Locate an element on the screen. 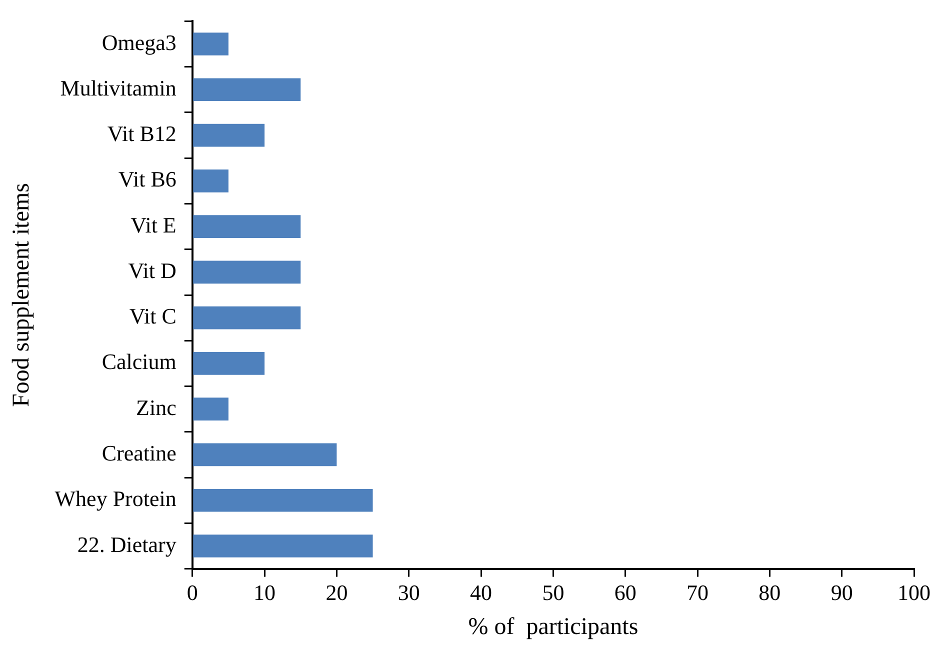  x-tick-label: 10 is located at coordinates (265, 592).